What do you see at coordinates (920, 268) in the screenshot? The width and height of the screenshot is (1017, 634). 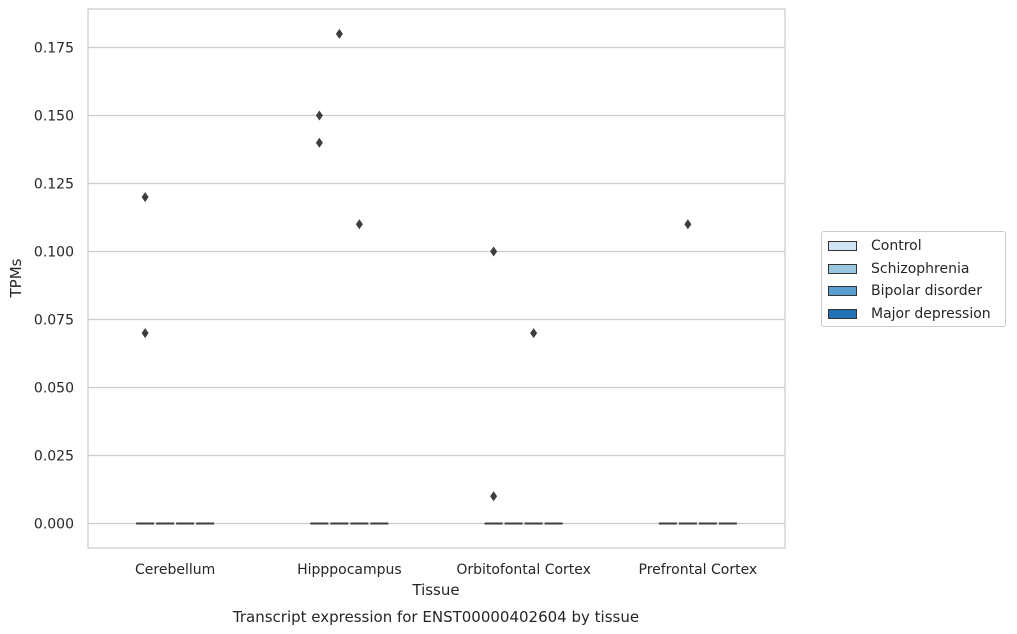 I see `legend-label: Schizophrenia` at bounding box center [920, 268].